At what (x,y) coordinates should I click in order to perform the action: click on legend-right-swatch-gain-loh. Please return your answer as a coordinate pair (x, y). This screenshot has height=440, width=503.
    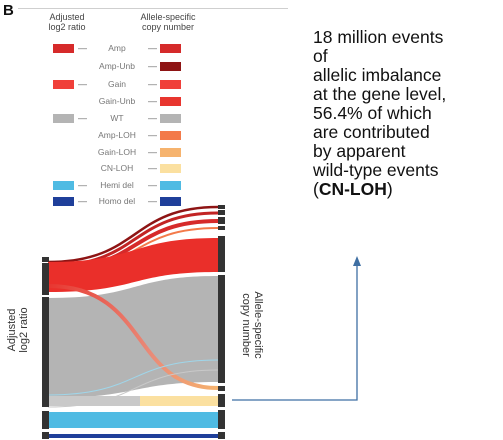
    Looking at the image, I should click on (170, 152).